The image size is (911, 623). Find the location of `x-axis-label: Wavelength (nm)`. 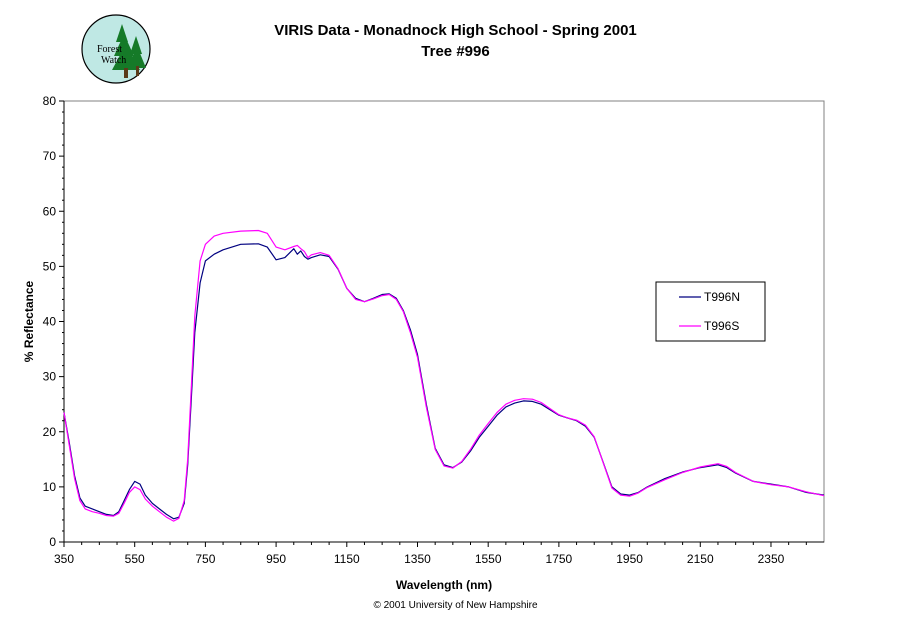

x-axis-label: Wavelength (nm) is located at coordinates (444, 585).